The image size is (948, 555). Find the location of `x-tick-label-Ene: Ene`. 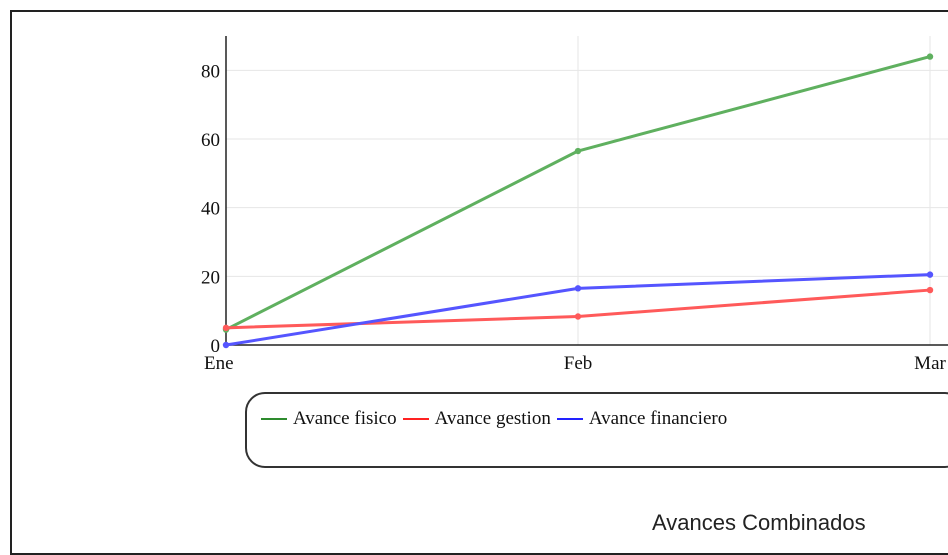

x-tick-label-Ene: Ene is located at coordinates (219, 363).